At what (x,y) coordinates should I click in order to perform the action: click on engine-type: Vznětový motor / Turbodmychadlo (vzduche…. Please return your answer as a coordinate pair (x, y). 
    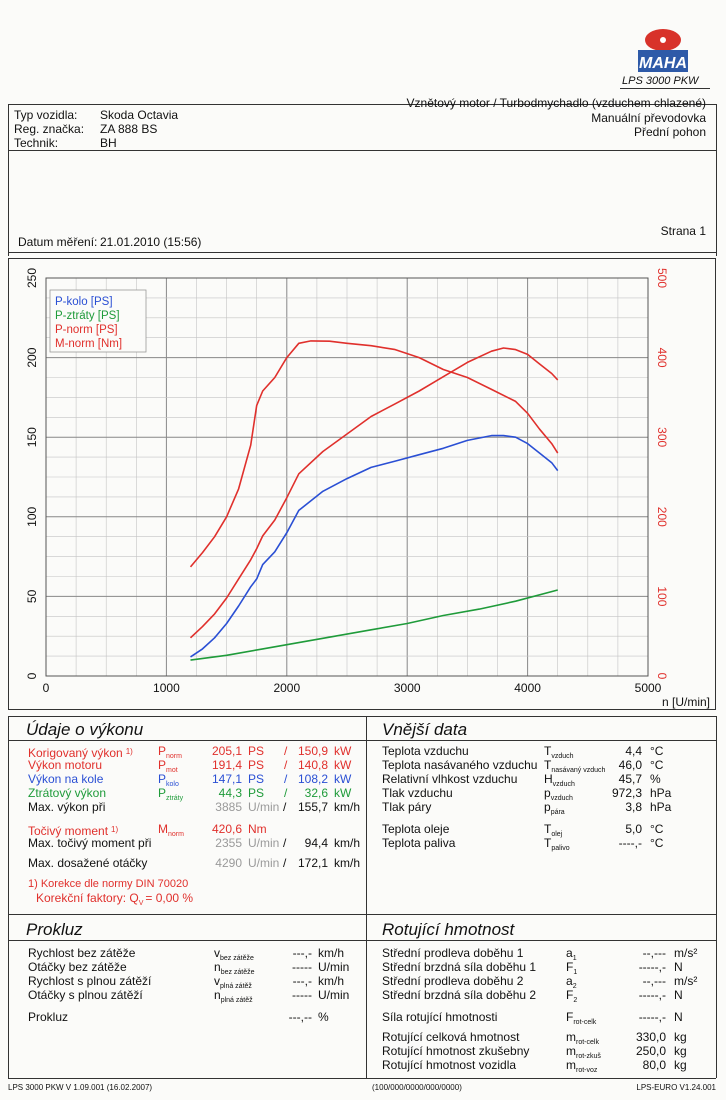
    Looking at the image, I should click on (556, 103).